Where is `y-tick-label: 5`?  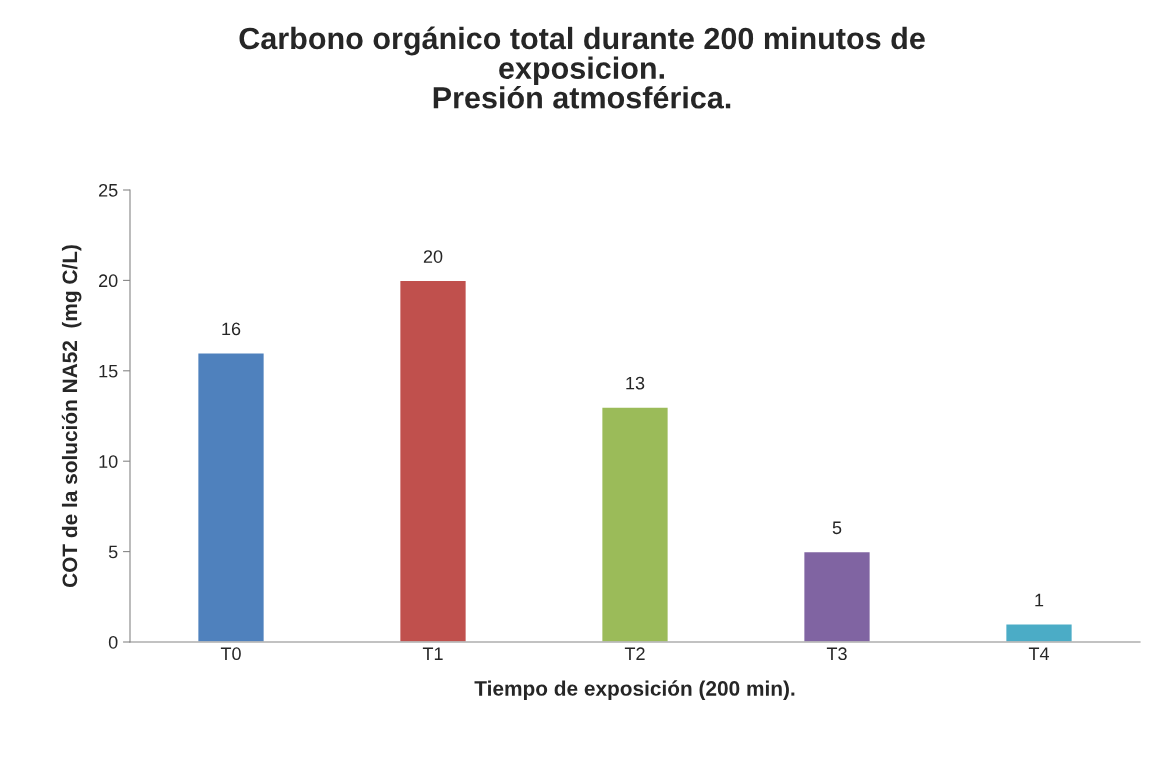 y-tick-label: 5 is located at coordinates (113, 552).